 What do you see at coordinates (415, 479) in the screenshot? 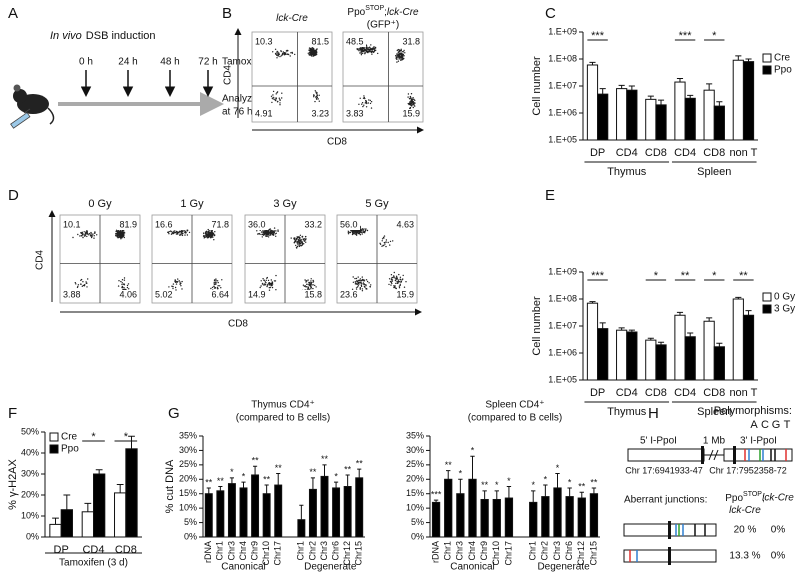
I see `y-tick-label: 20%` at bounding box center [415, 479].